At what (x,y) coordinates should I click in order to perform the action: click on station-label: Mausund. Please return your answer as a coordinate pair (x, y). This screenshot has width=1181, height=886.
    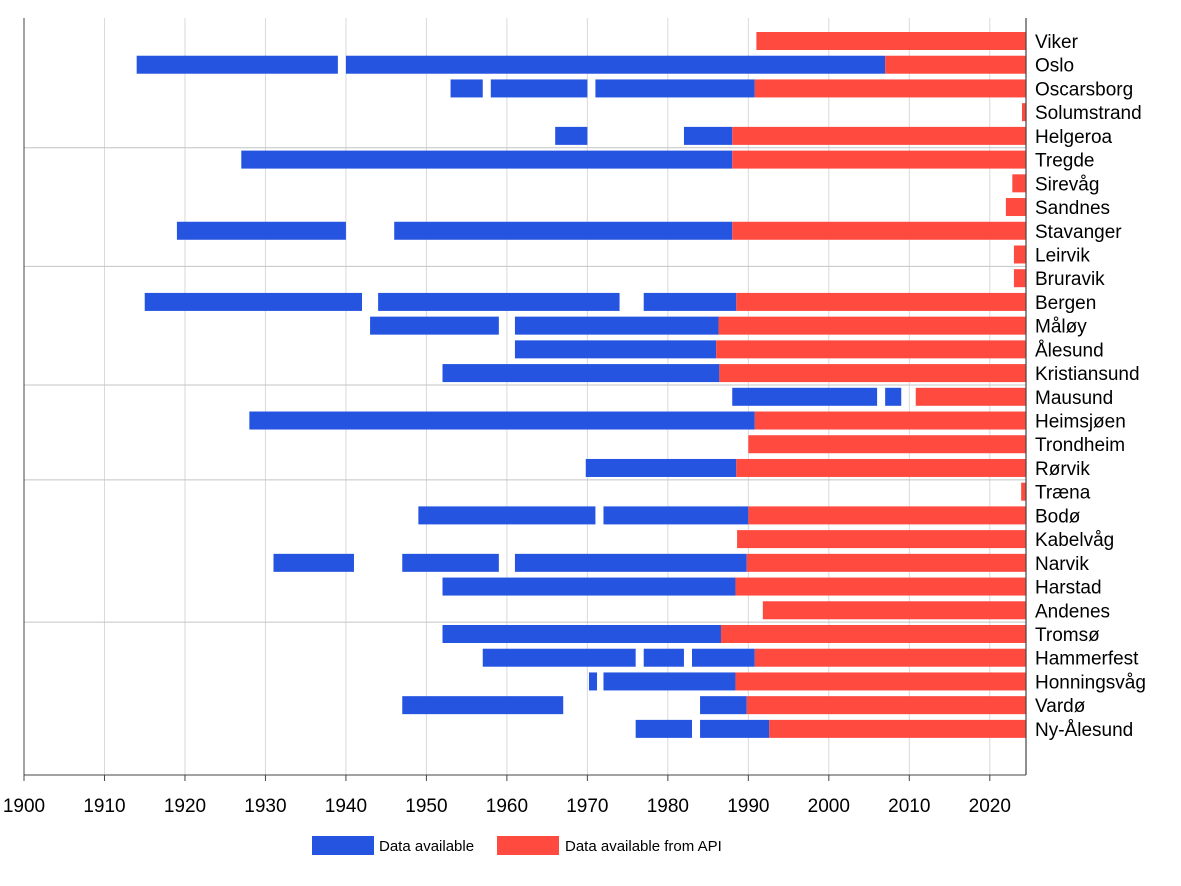
    Looking at the image, I should click on (1074, 398).